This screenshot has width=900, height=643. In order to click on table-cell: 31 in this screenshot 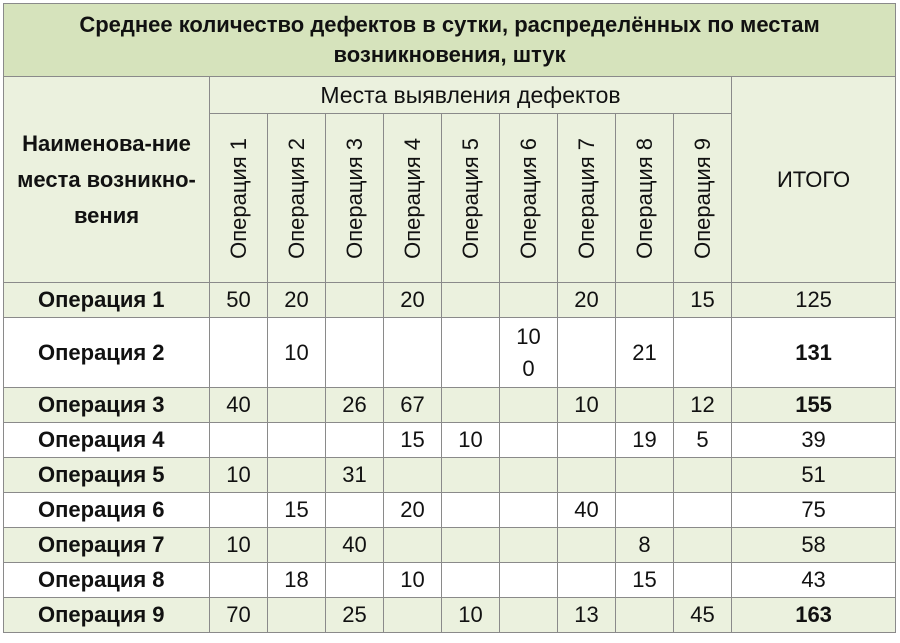, I will do `click(354, 475)`.